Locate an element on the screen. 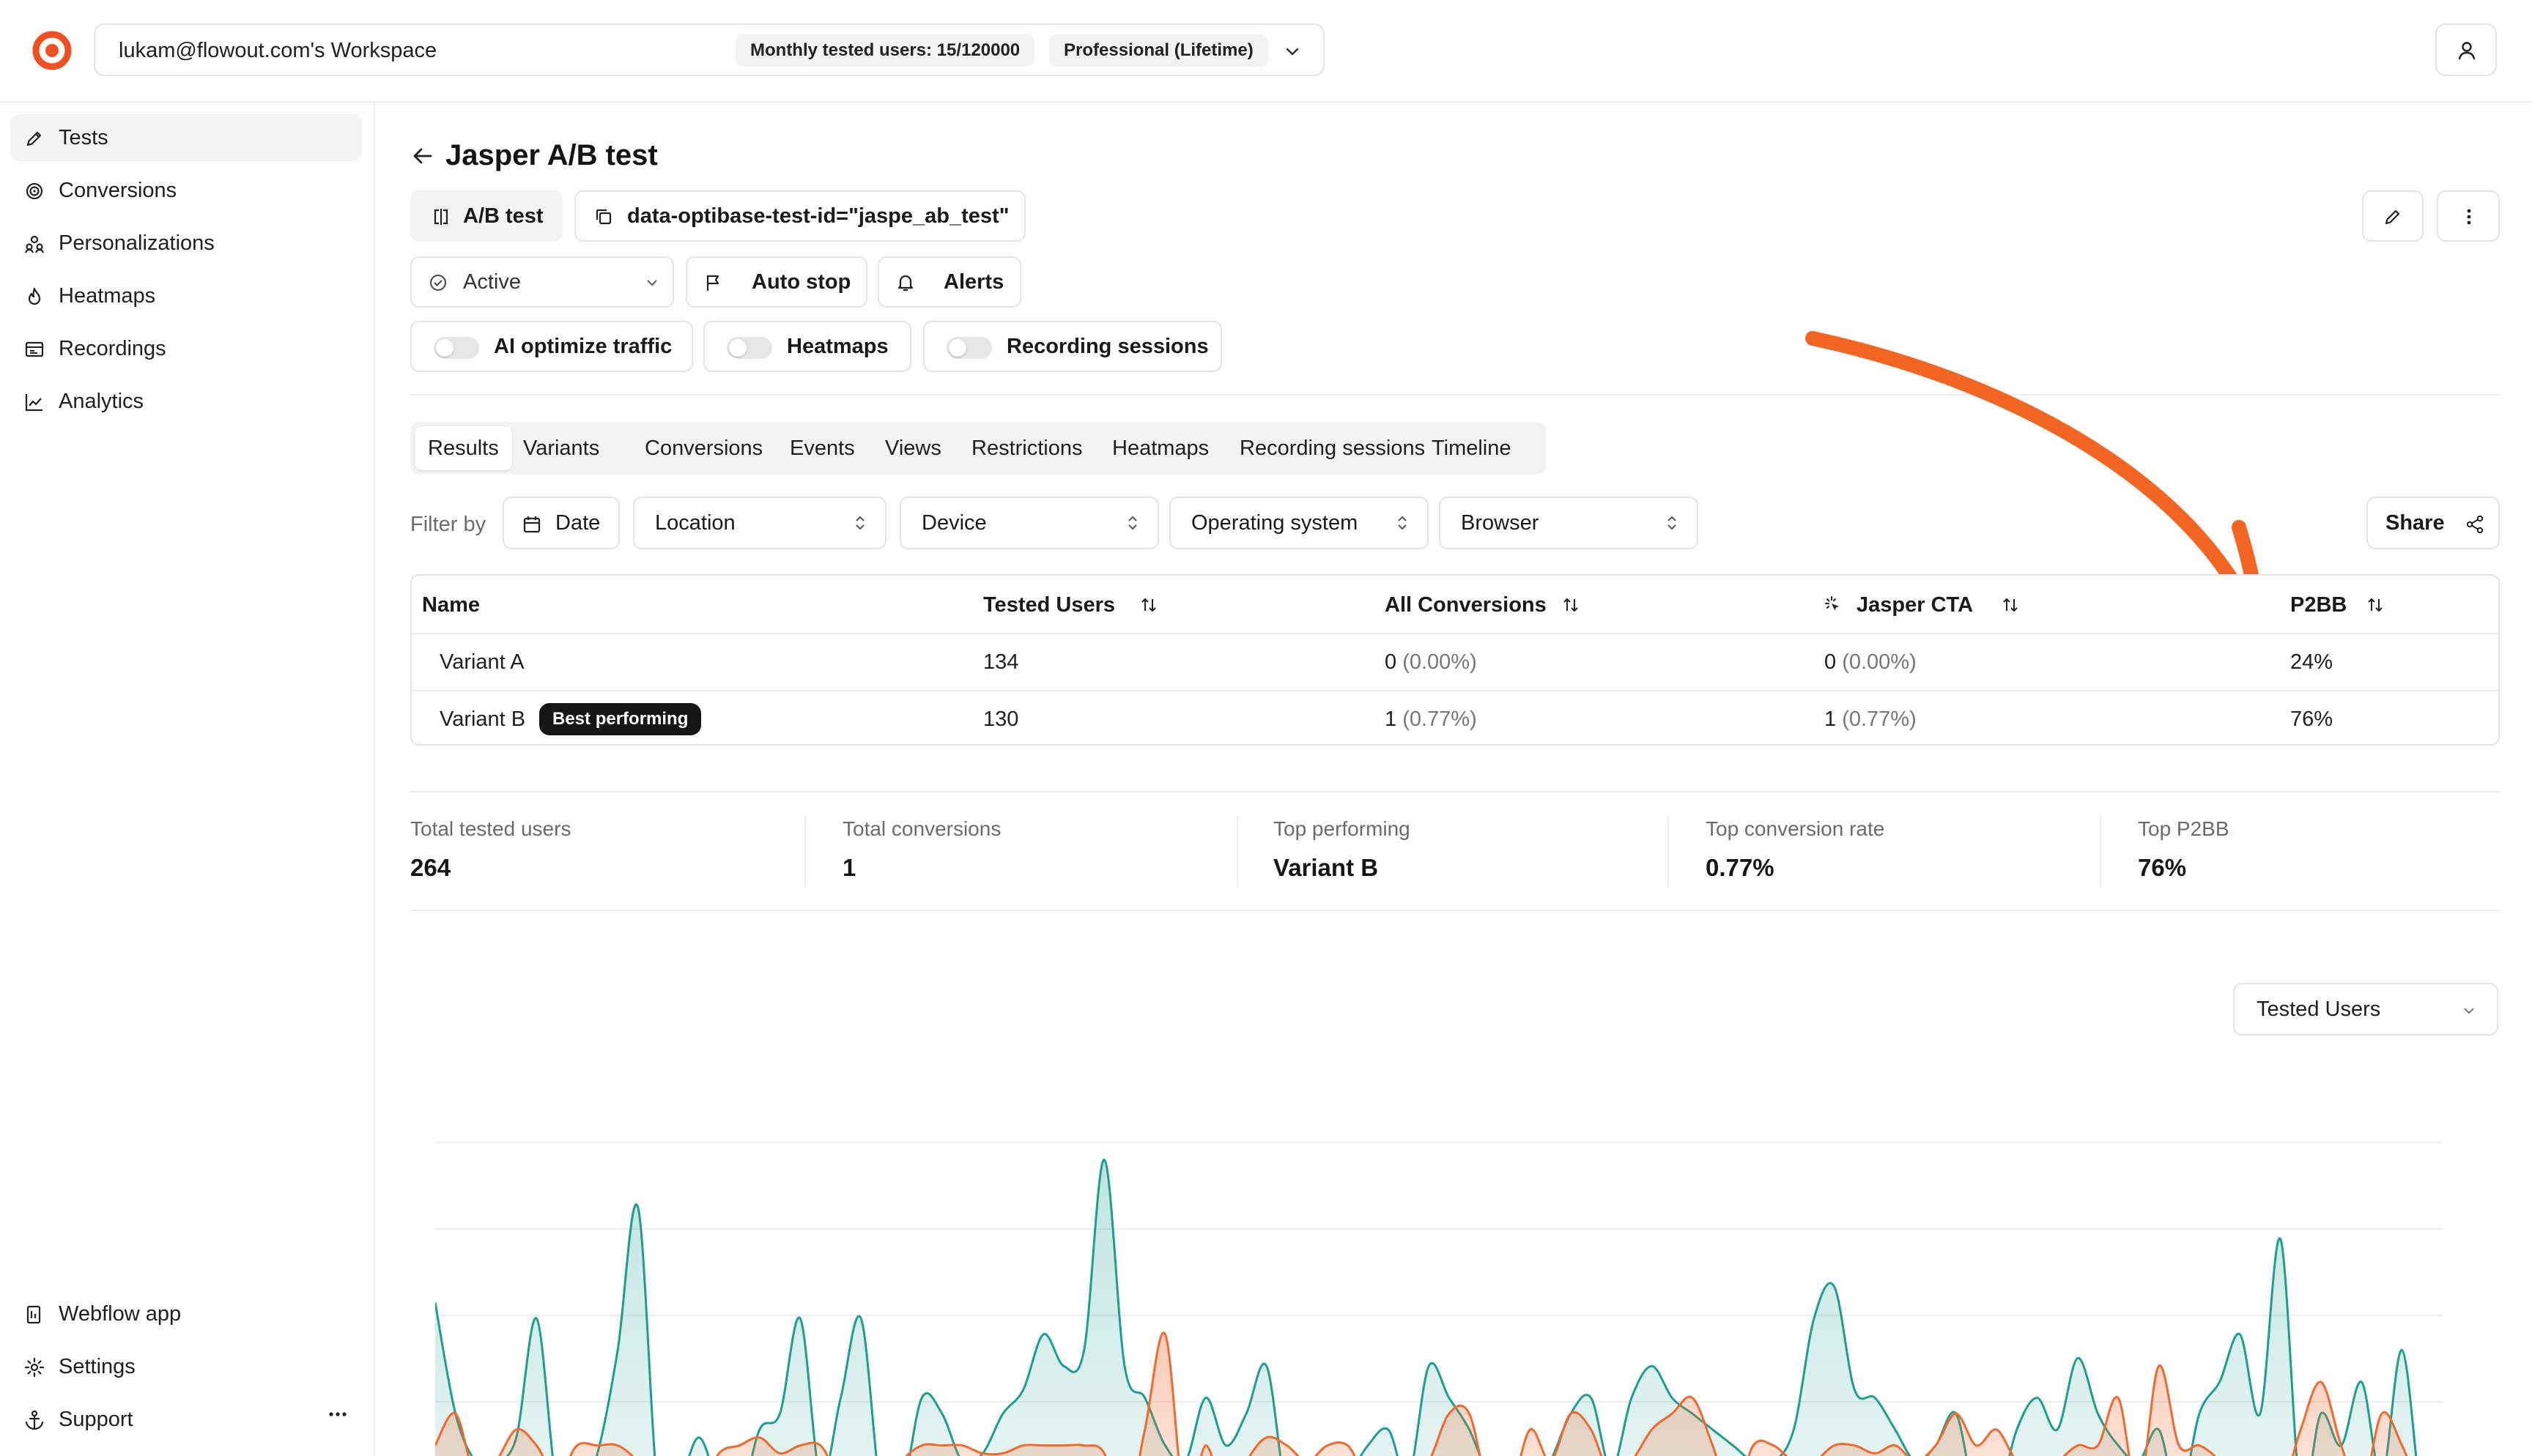  recording-sessions-toggle-chip: Recording sessions is located at coordinates (1072, 346).